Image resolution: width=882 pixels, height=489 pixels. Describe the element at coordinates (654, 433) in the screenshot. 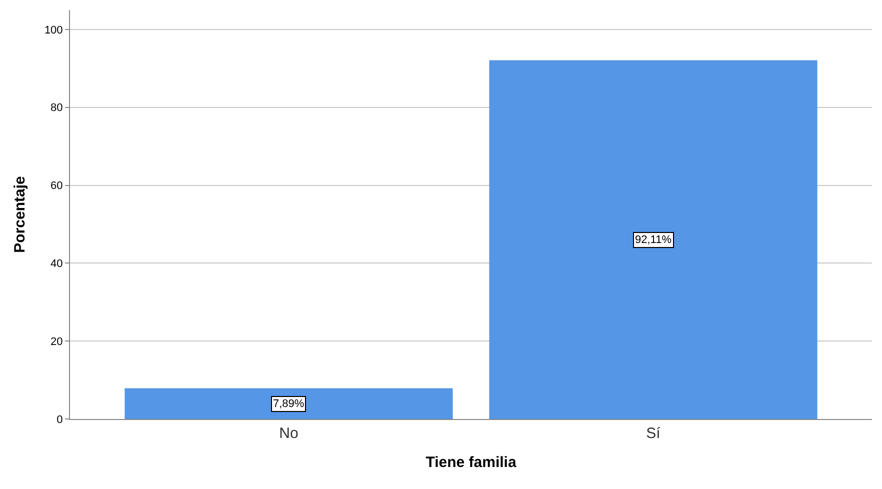

I see `x-tick-label: Sí` at that location.